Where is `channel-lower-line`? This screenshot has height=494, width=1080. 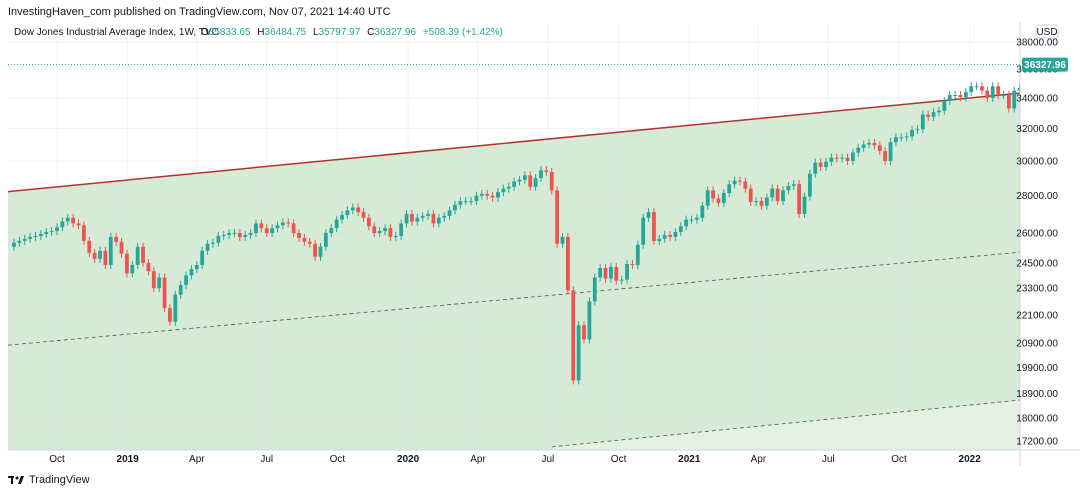 channel-lower-line is located at coordinates (785, 423).